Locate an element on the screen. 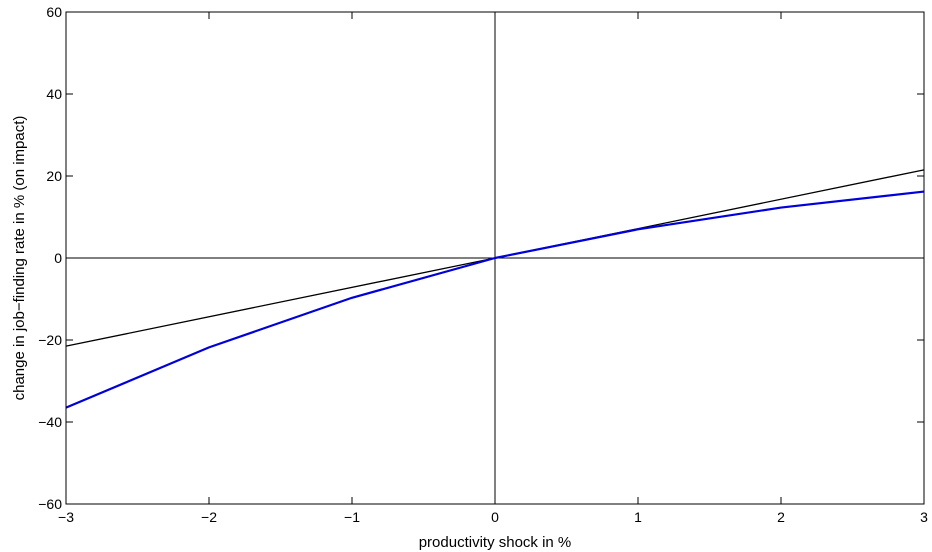  y-tick-label: −20 is located at coordinates (50, 340).